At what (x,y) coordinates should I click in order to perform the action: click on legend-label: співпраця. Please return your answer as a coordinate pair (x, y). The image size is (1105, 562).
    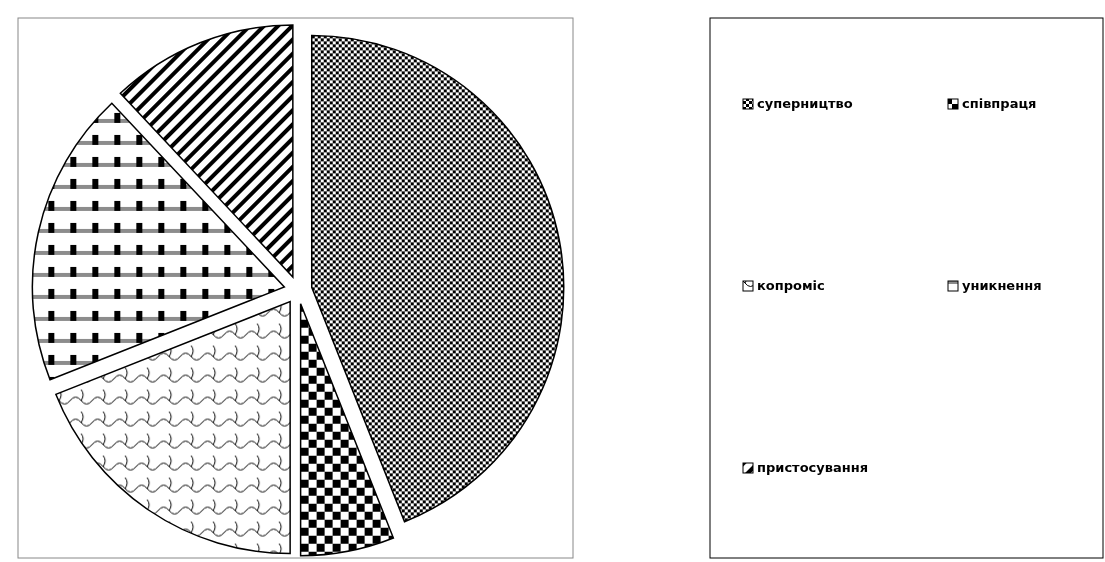
    Looking at the image, I should click on (999, 103).